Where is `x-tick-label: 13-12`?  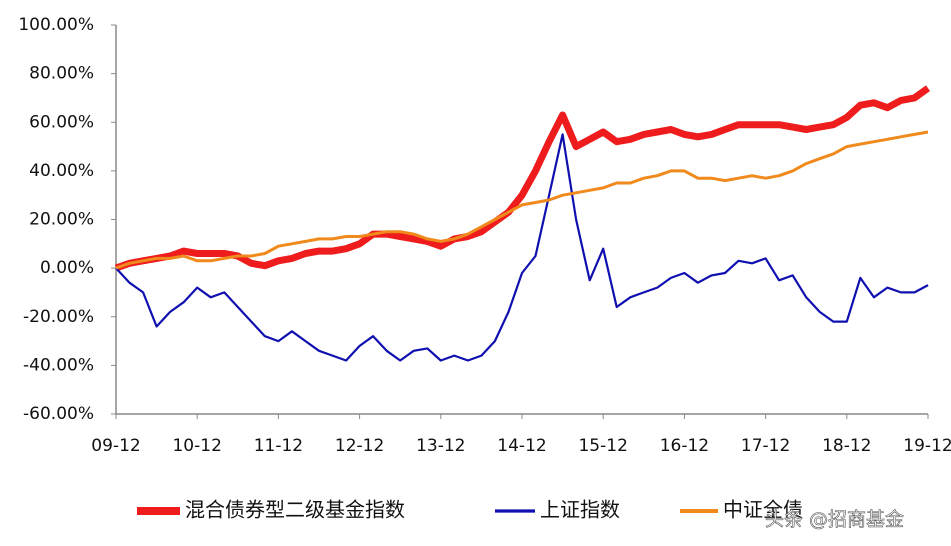 x-tick-label: 13-12 is located at coordinates (440, 446).